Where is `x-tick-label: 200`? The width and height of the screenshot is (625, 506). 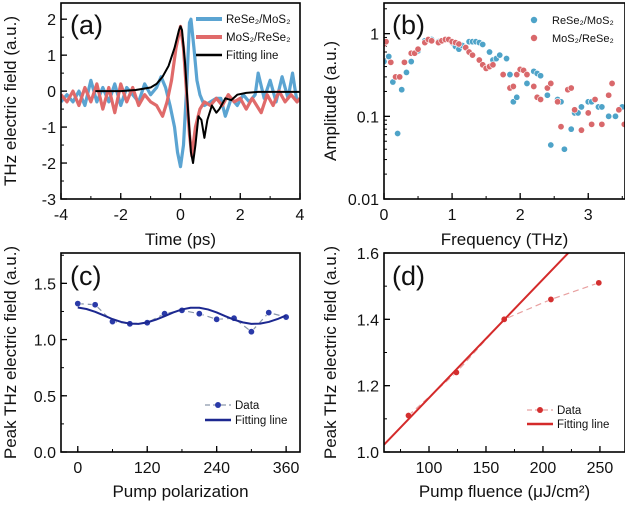 x-tick-label: 200 is located at coordinates (543, 468).